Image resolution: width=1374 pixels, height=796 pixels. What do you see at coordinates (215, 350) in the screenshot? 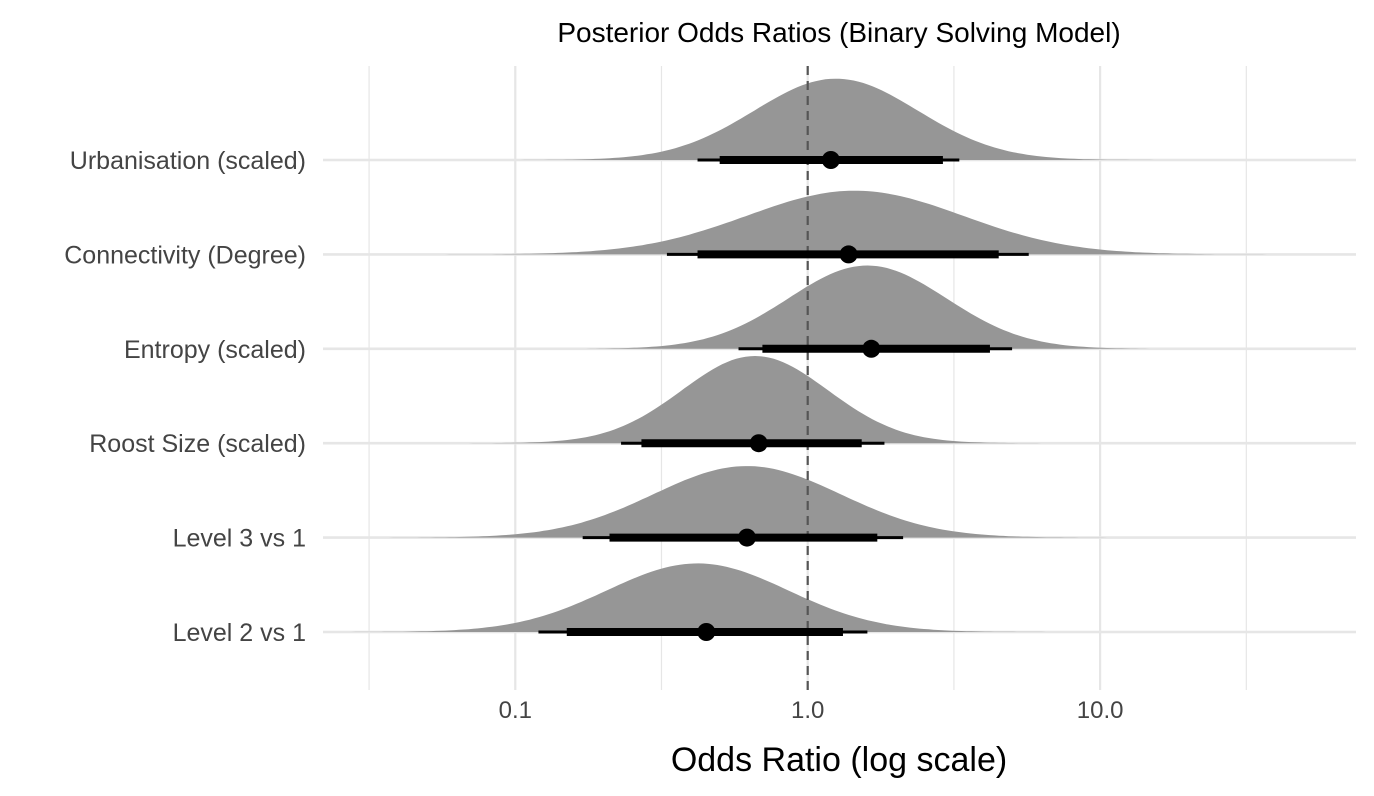
I see `y-axis-label: Entropy (scaled)` at bounding box center [215, 350].